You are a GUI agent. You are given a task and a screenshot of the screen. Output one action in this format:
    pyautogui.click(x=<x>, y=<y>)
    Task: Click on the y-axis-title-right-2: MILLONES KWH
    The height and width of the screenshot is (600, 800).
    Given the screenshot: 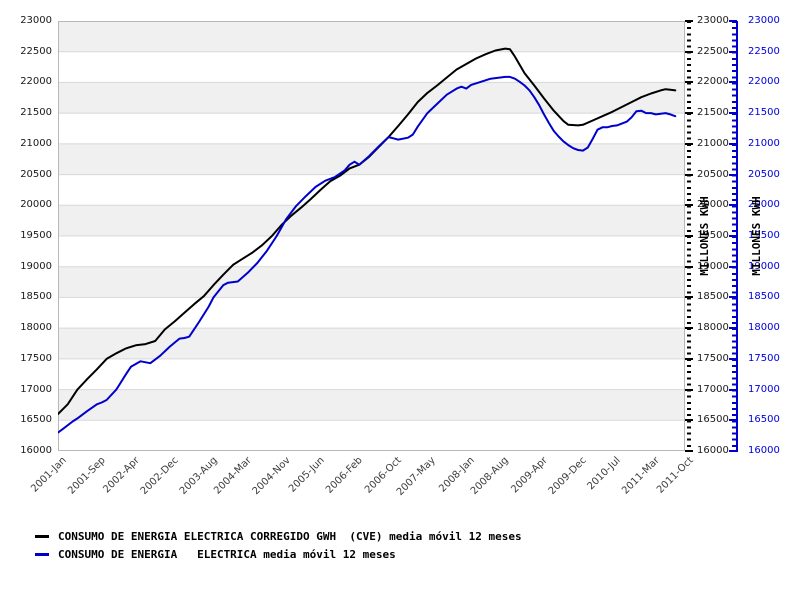 What is the action you would take?
    pyautogui.click(x=756, y=236)
    